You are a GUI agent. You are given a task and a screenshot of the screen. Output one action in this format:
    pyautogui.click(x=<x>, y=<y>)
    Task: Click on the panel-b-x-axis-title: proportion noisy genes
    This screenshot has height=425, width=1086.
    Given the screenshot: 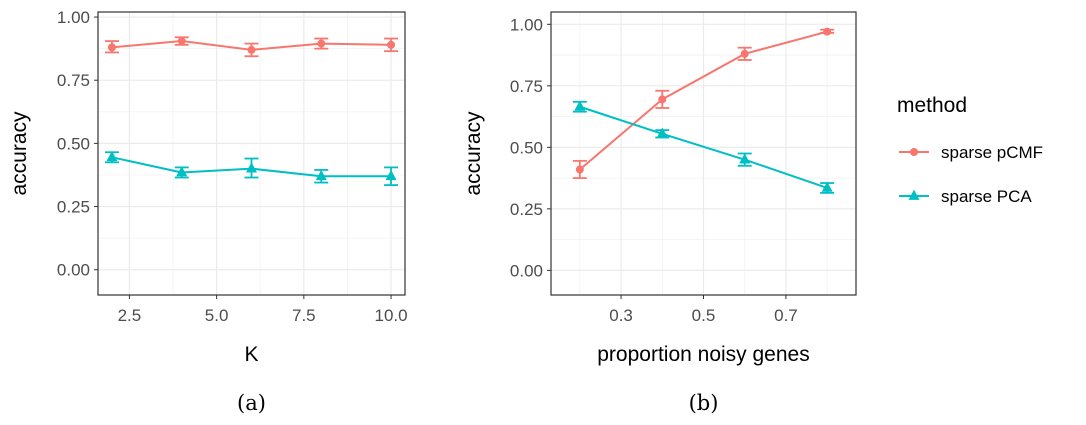 What is the action you would take?
    pyautogui.click(x=703, y=354)
    